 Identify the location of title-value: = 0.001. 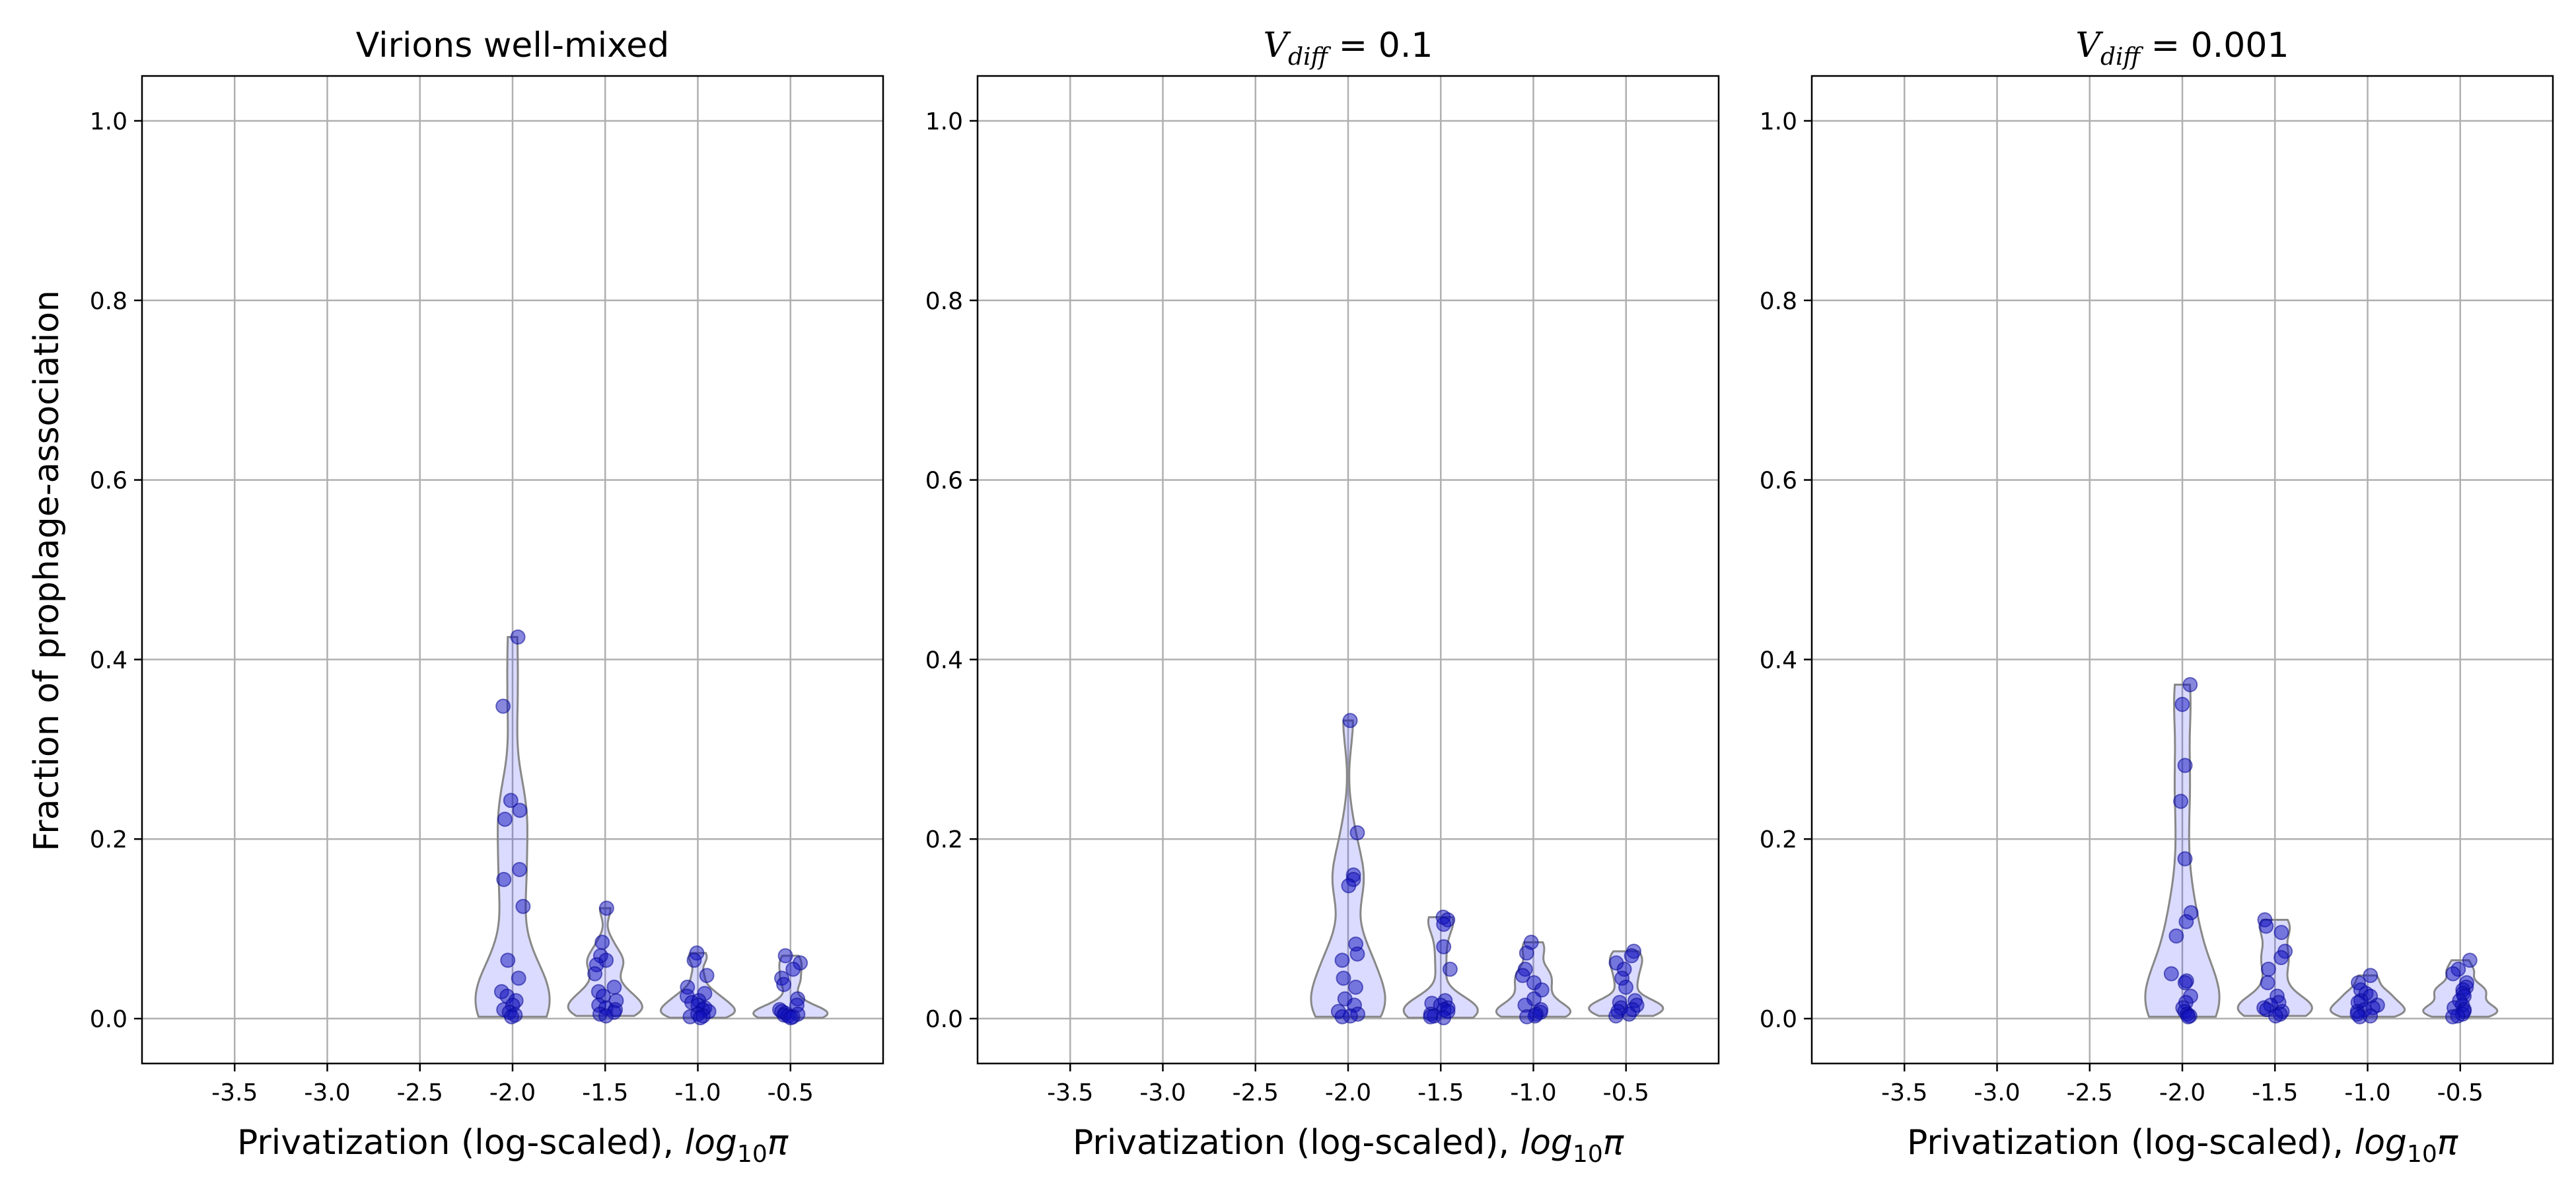
(2215, 45).